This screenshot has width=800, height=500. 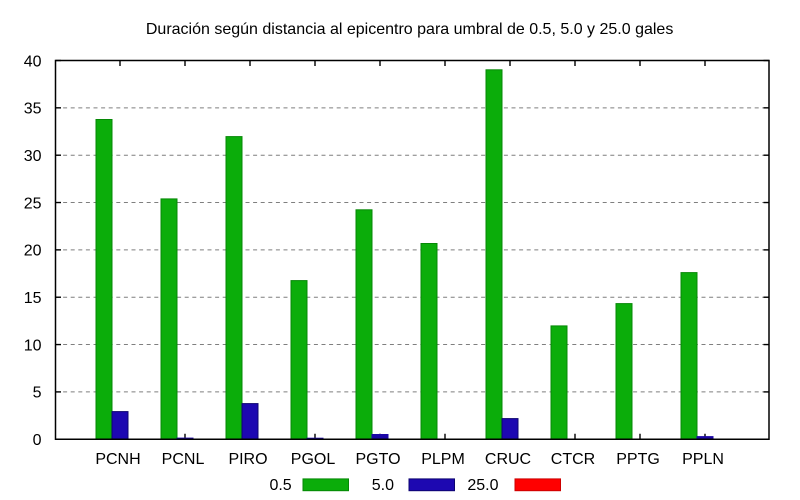 I want to click on svg-text: PCNL, so click(x=183, y=459).